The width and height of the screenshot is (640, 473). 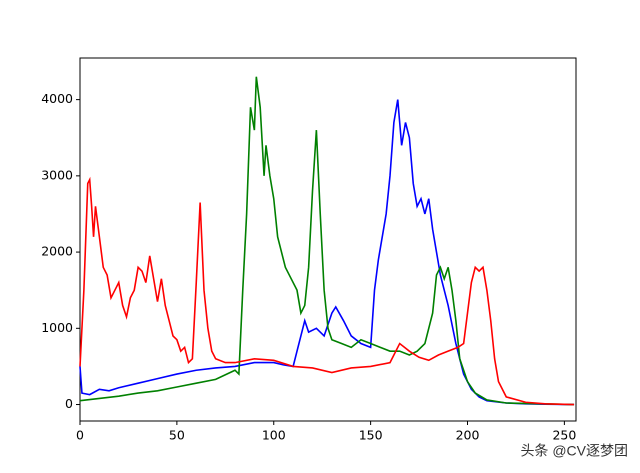 What do you see at coordinates (371, 435) in the screenshot?
I see `x-tick-label: 150` at bounding box center [371, 435].